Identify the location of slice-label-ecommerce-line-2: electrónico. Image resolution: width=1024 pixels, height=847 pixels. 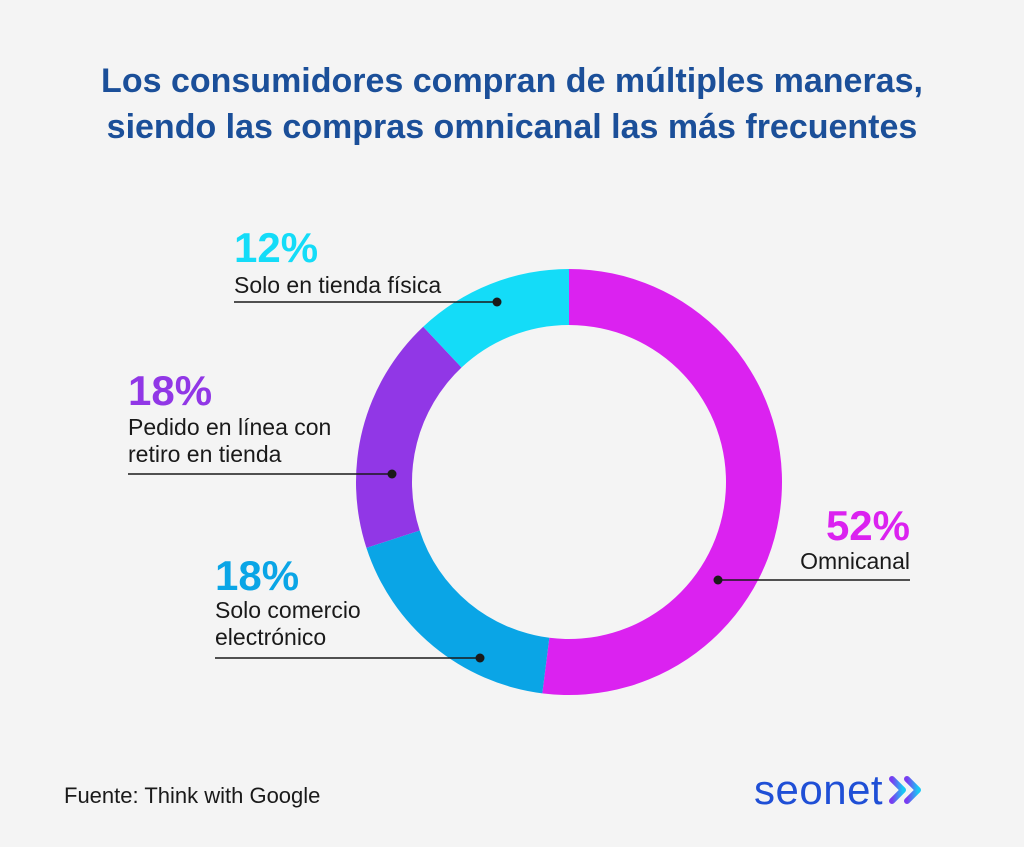
(270, 637).